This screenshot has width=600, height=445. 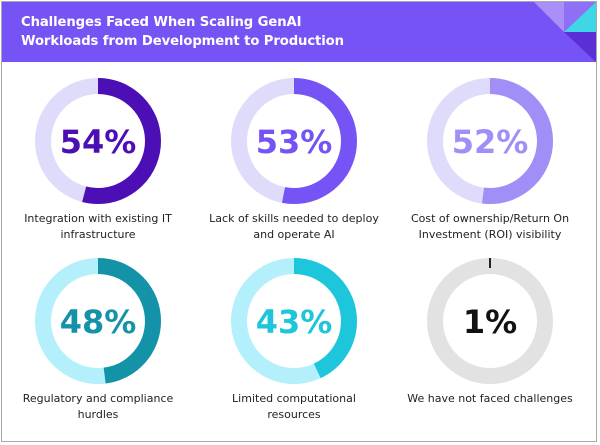 I want to click on caption-line-1: We have not faced challenges, so click(x=490, y=398).